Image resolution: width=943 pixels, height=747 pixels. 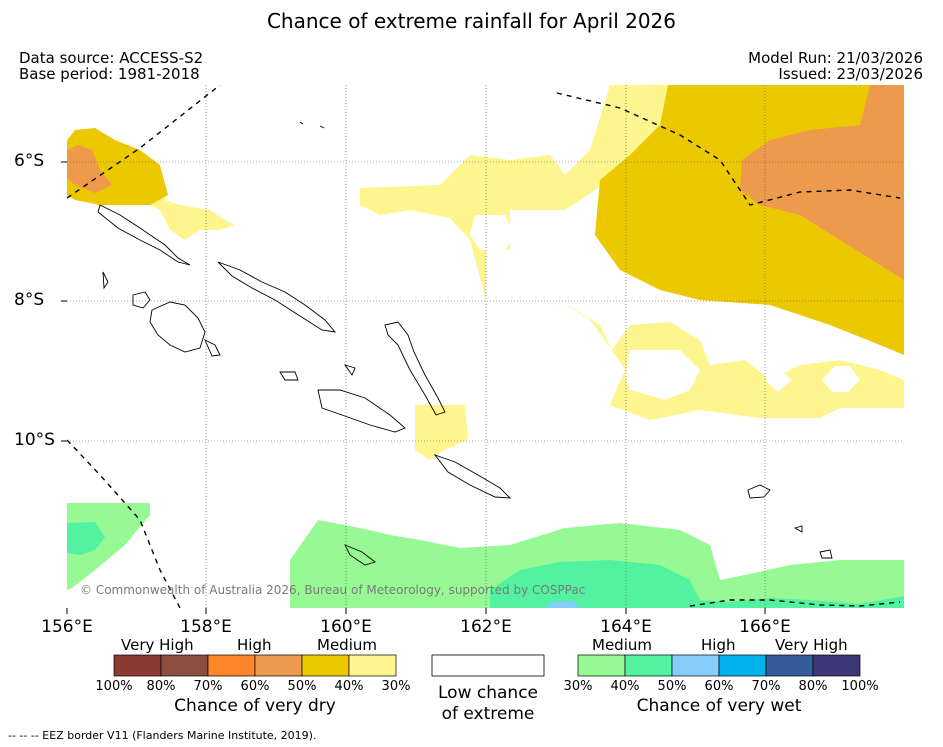 I want to click on wet-category-high: High, so click(x=718, y=645).